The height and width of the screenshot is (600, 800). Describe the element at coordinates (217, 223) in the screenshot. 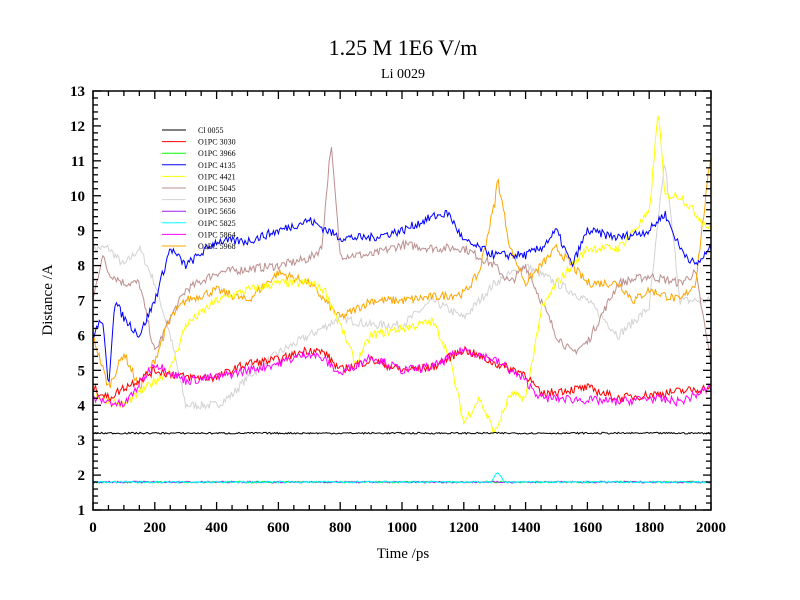

I see `legend-label: O1PC 5825` at that location.